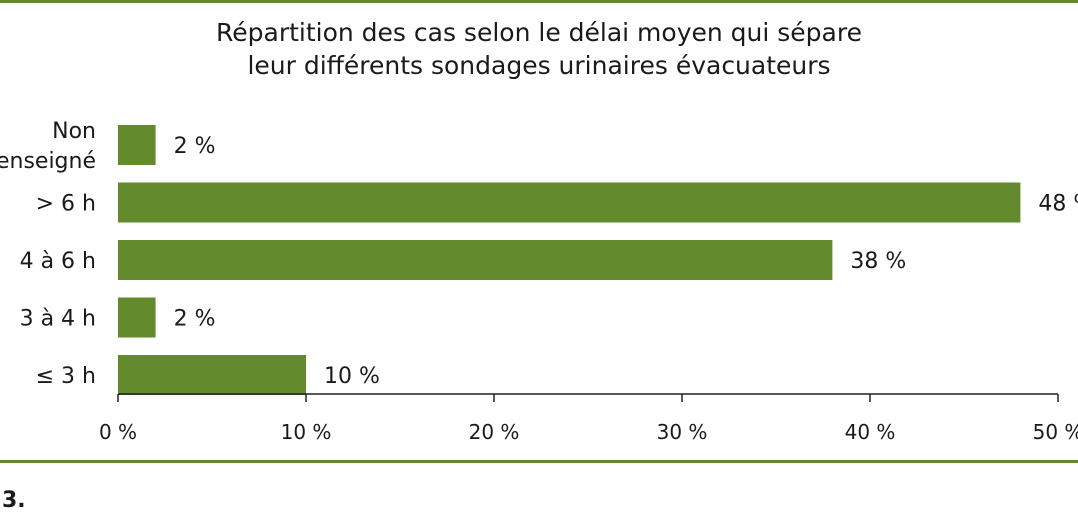 The image size is (1078, 516). What do you see at coordinates (539, 461) in the screenshot?
I see `bottom-rule` at bounding box center [539, 461].